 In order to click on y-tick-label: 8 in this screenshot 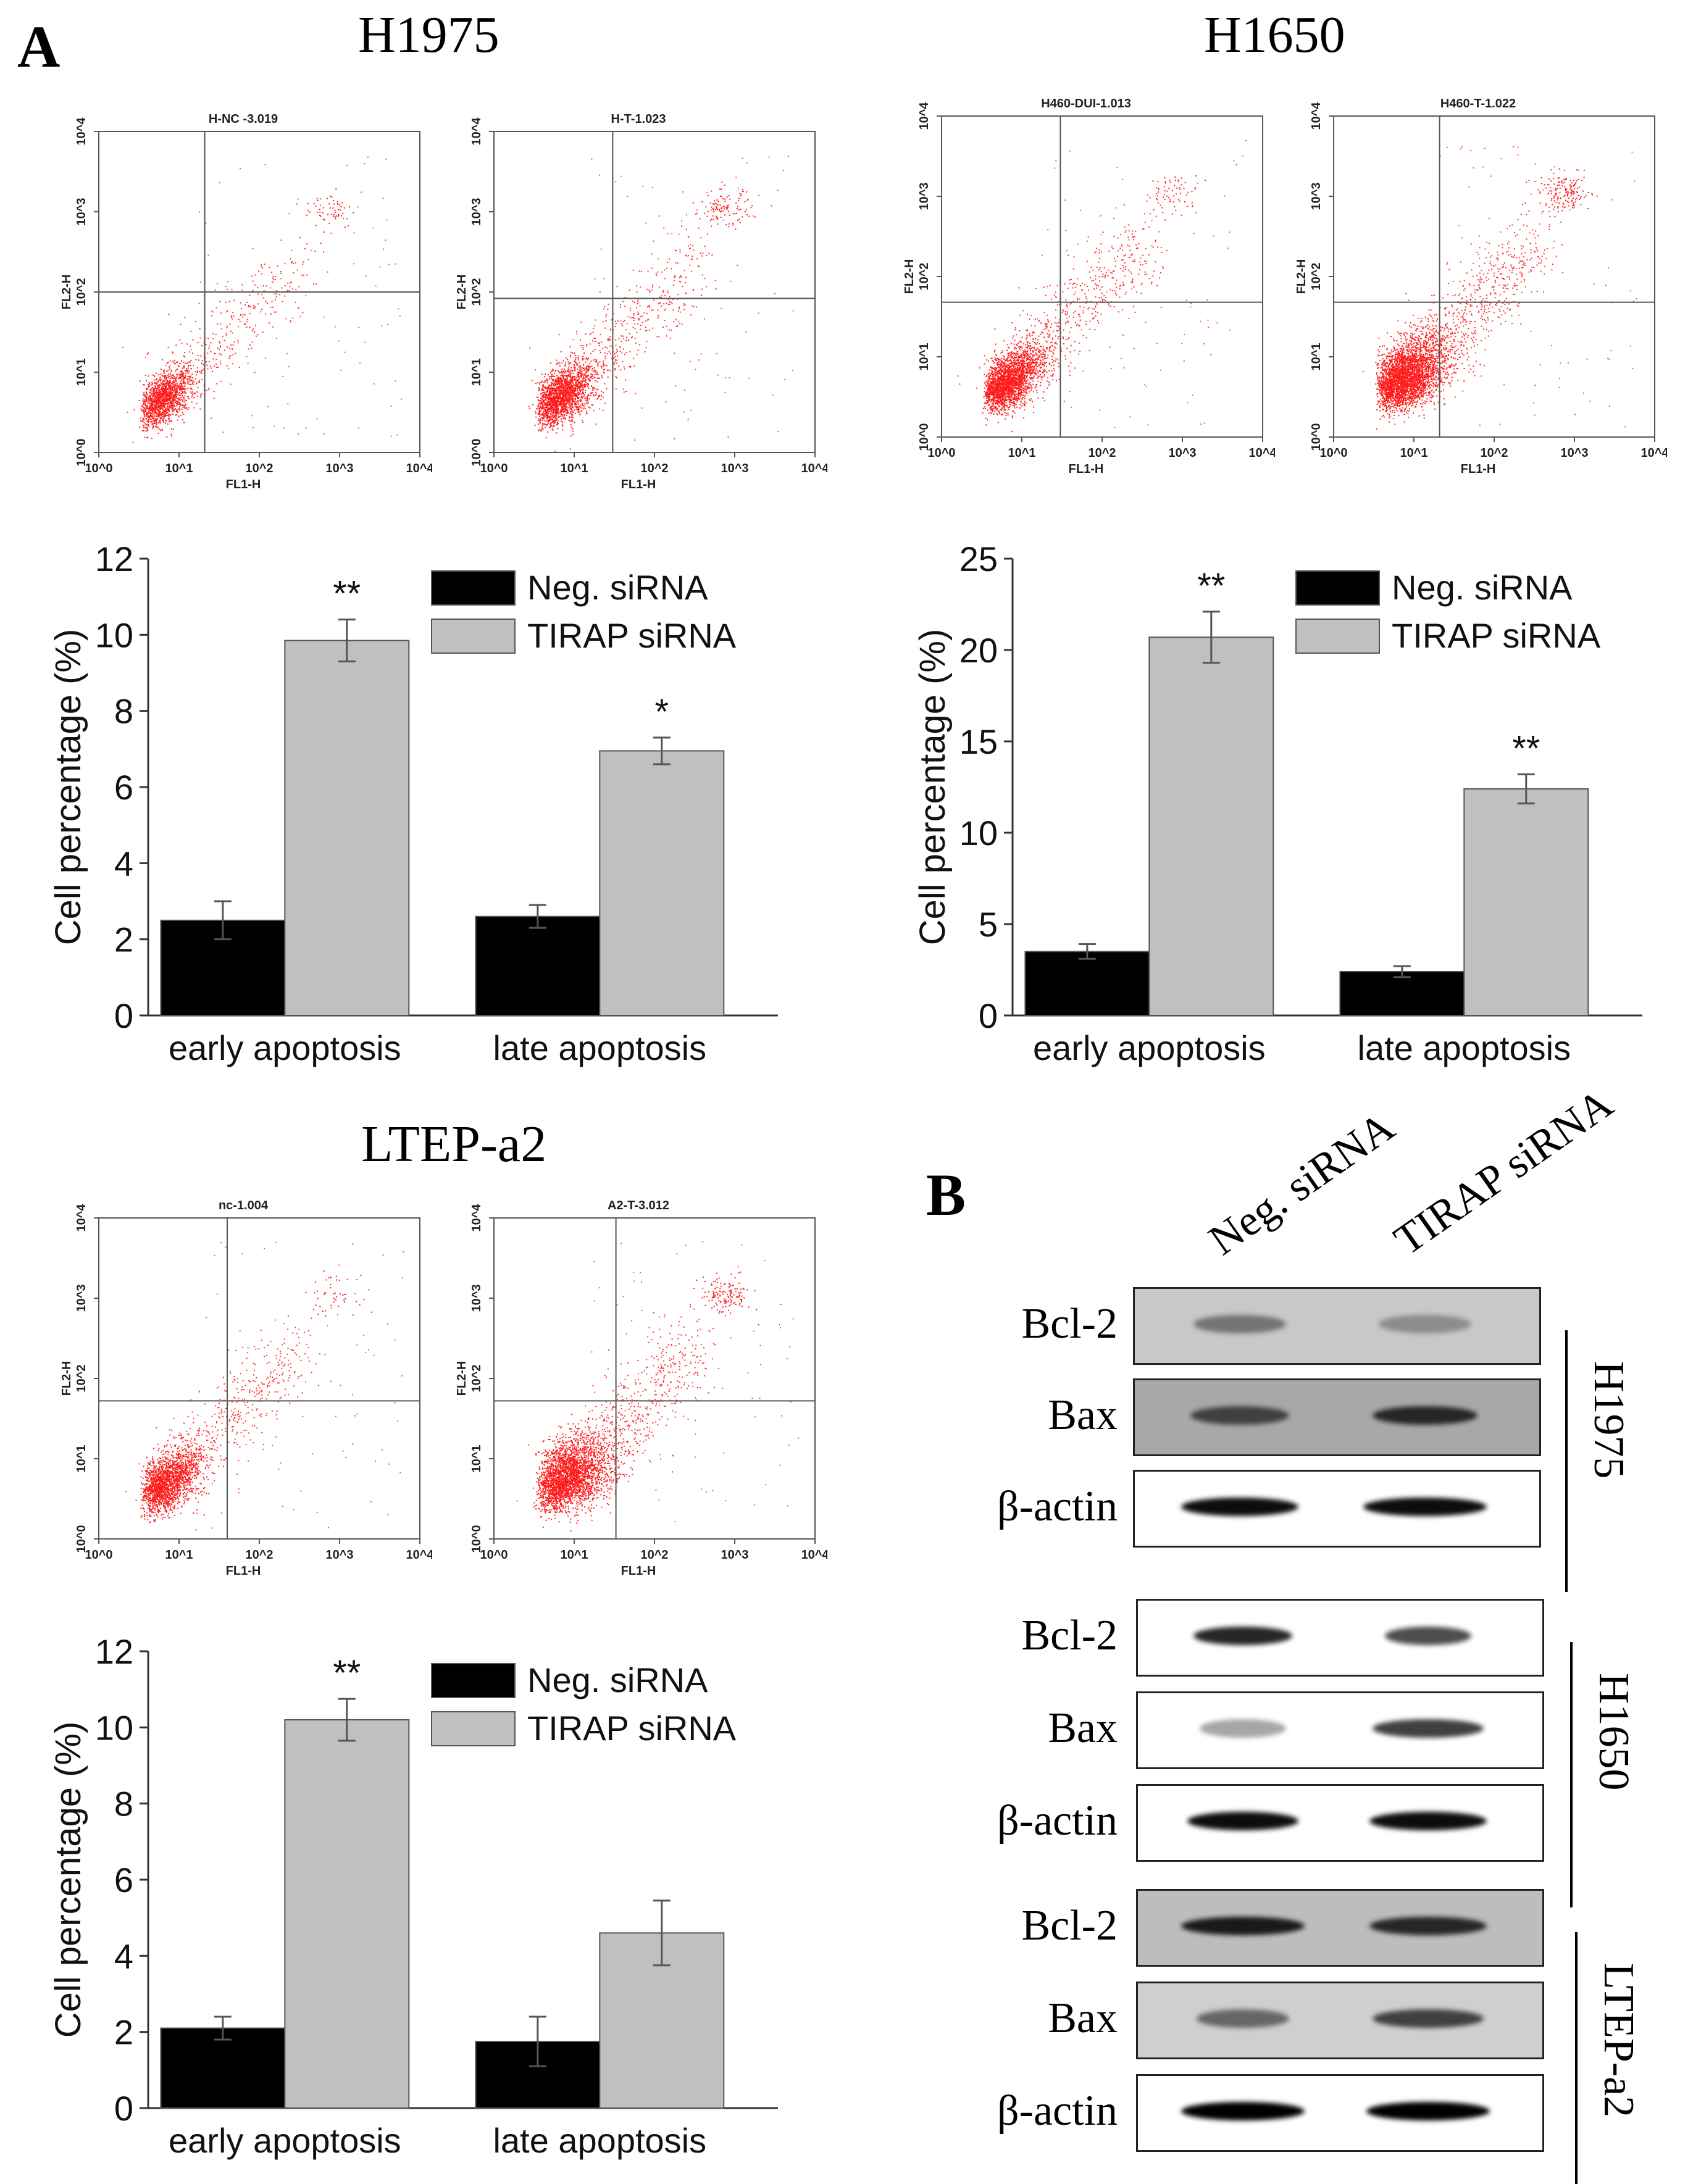, I will do `click(123, 711)`.